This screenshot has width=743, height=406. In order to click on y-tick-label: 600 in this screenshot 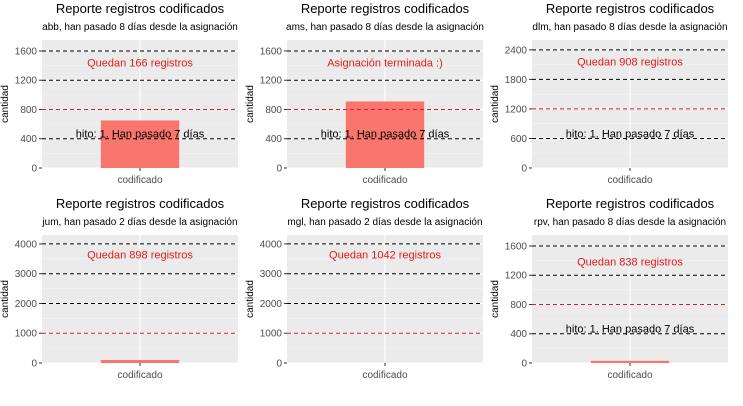, I will do `click(518, 139)`.